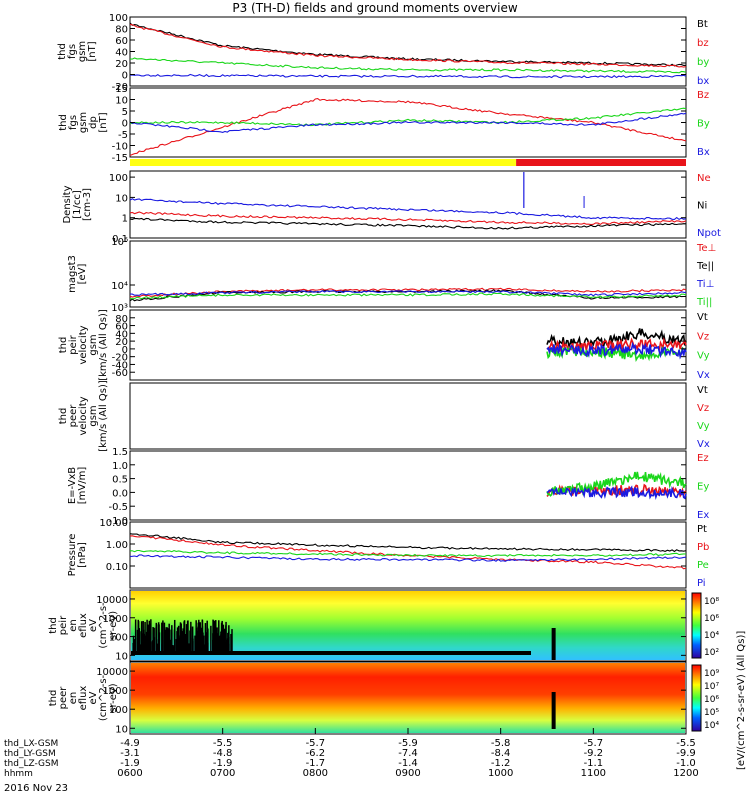 Image resolution: width=750 pixels, height=800 pixels. What do you see at coordinates (36, 788) in the screenshot?
I see `date-label: 2016 Nov 23` at bounding box center [36, 788].